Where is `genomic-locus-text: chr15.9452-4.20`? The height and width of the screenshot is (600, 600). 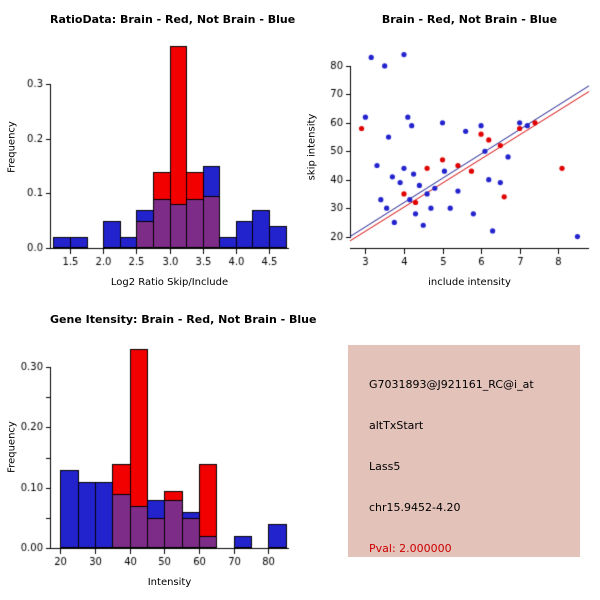
genomic-locus-text: chr15.9452-4.20 is located at coordinates (415, 507).